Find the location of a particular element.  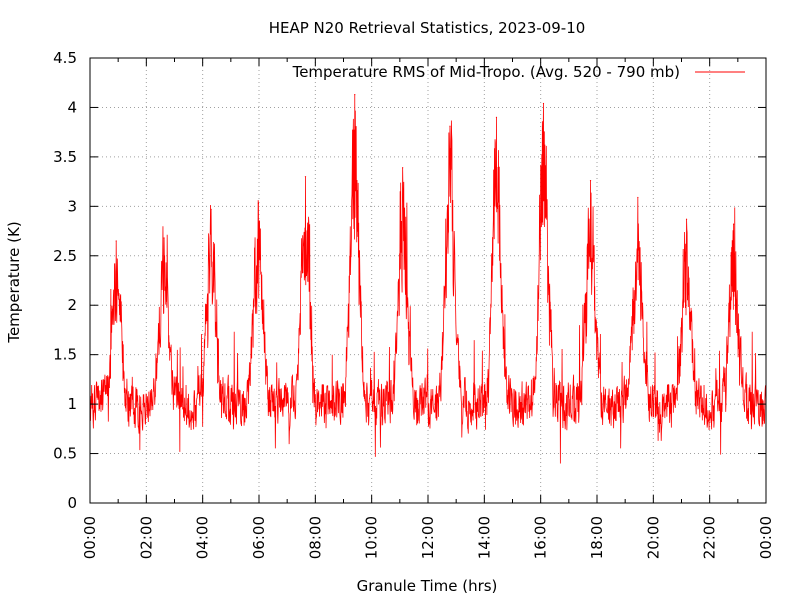

x-tick-label: 14:00 is located at coordinates (484, 537).